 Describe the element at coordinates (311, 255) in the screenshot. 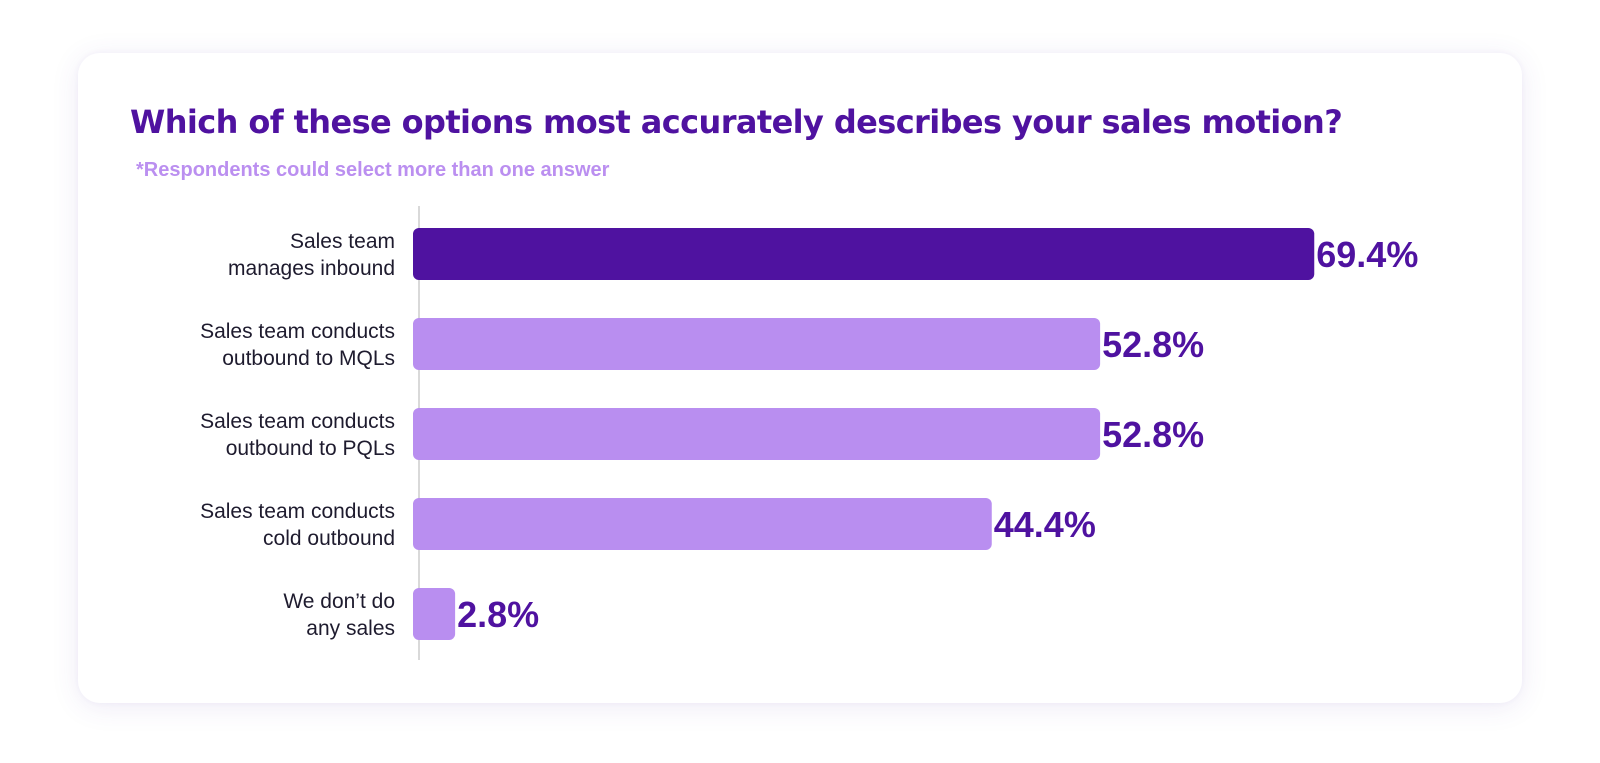

I see `category-label-1: Sales team manages inbound` at that location.